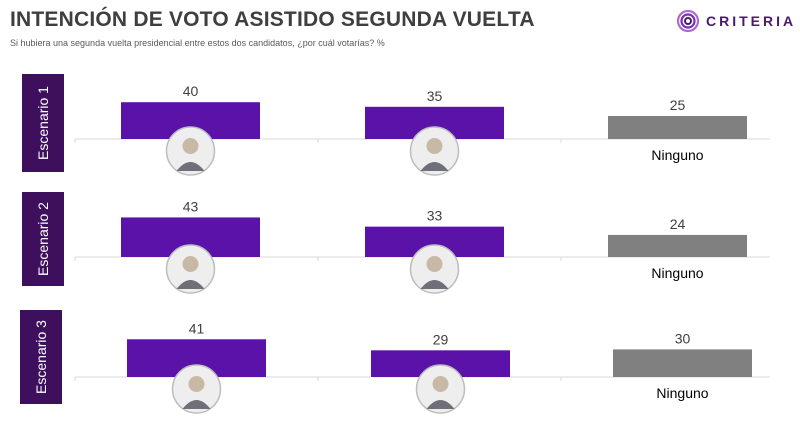 The image size is (800, 432). I want to click on panel-label: Escenario 3, so click(41, 357).